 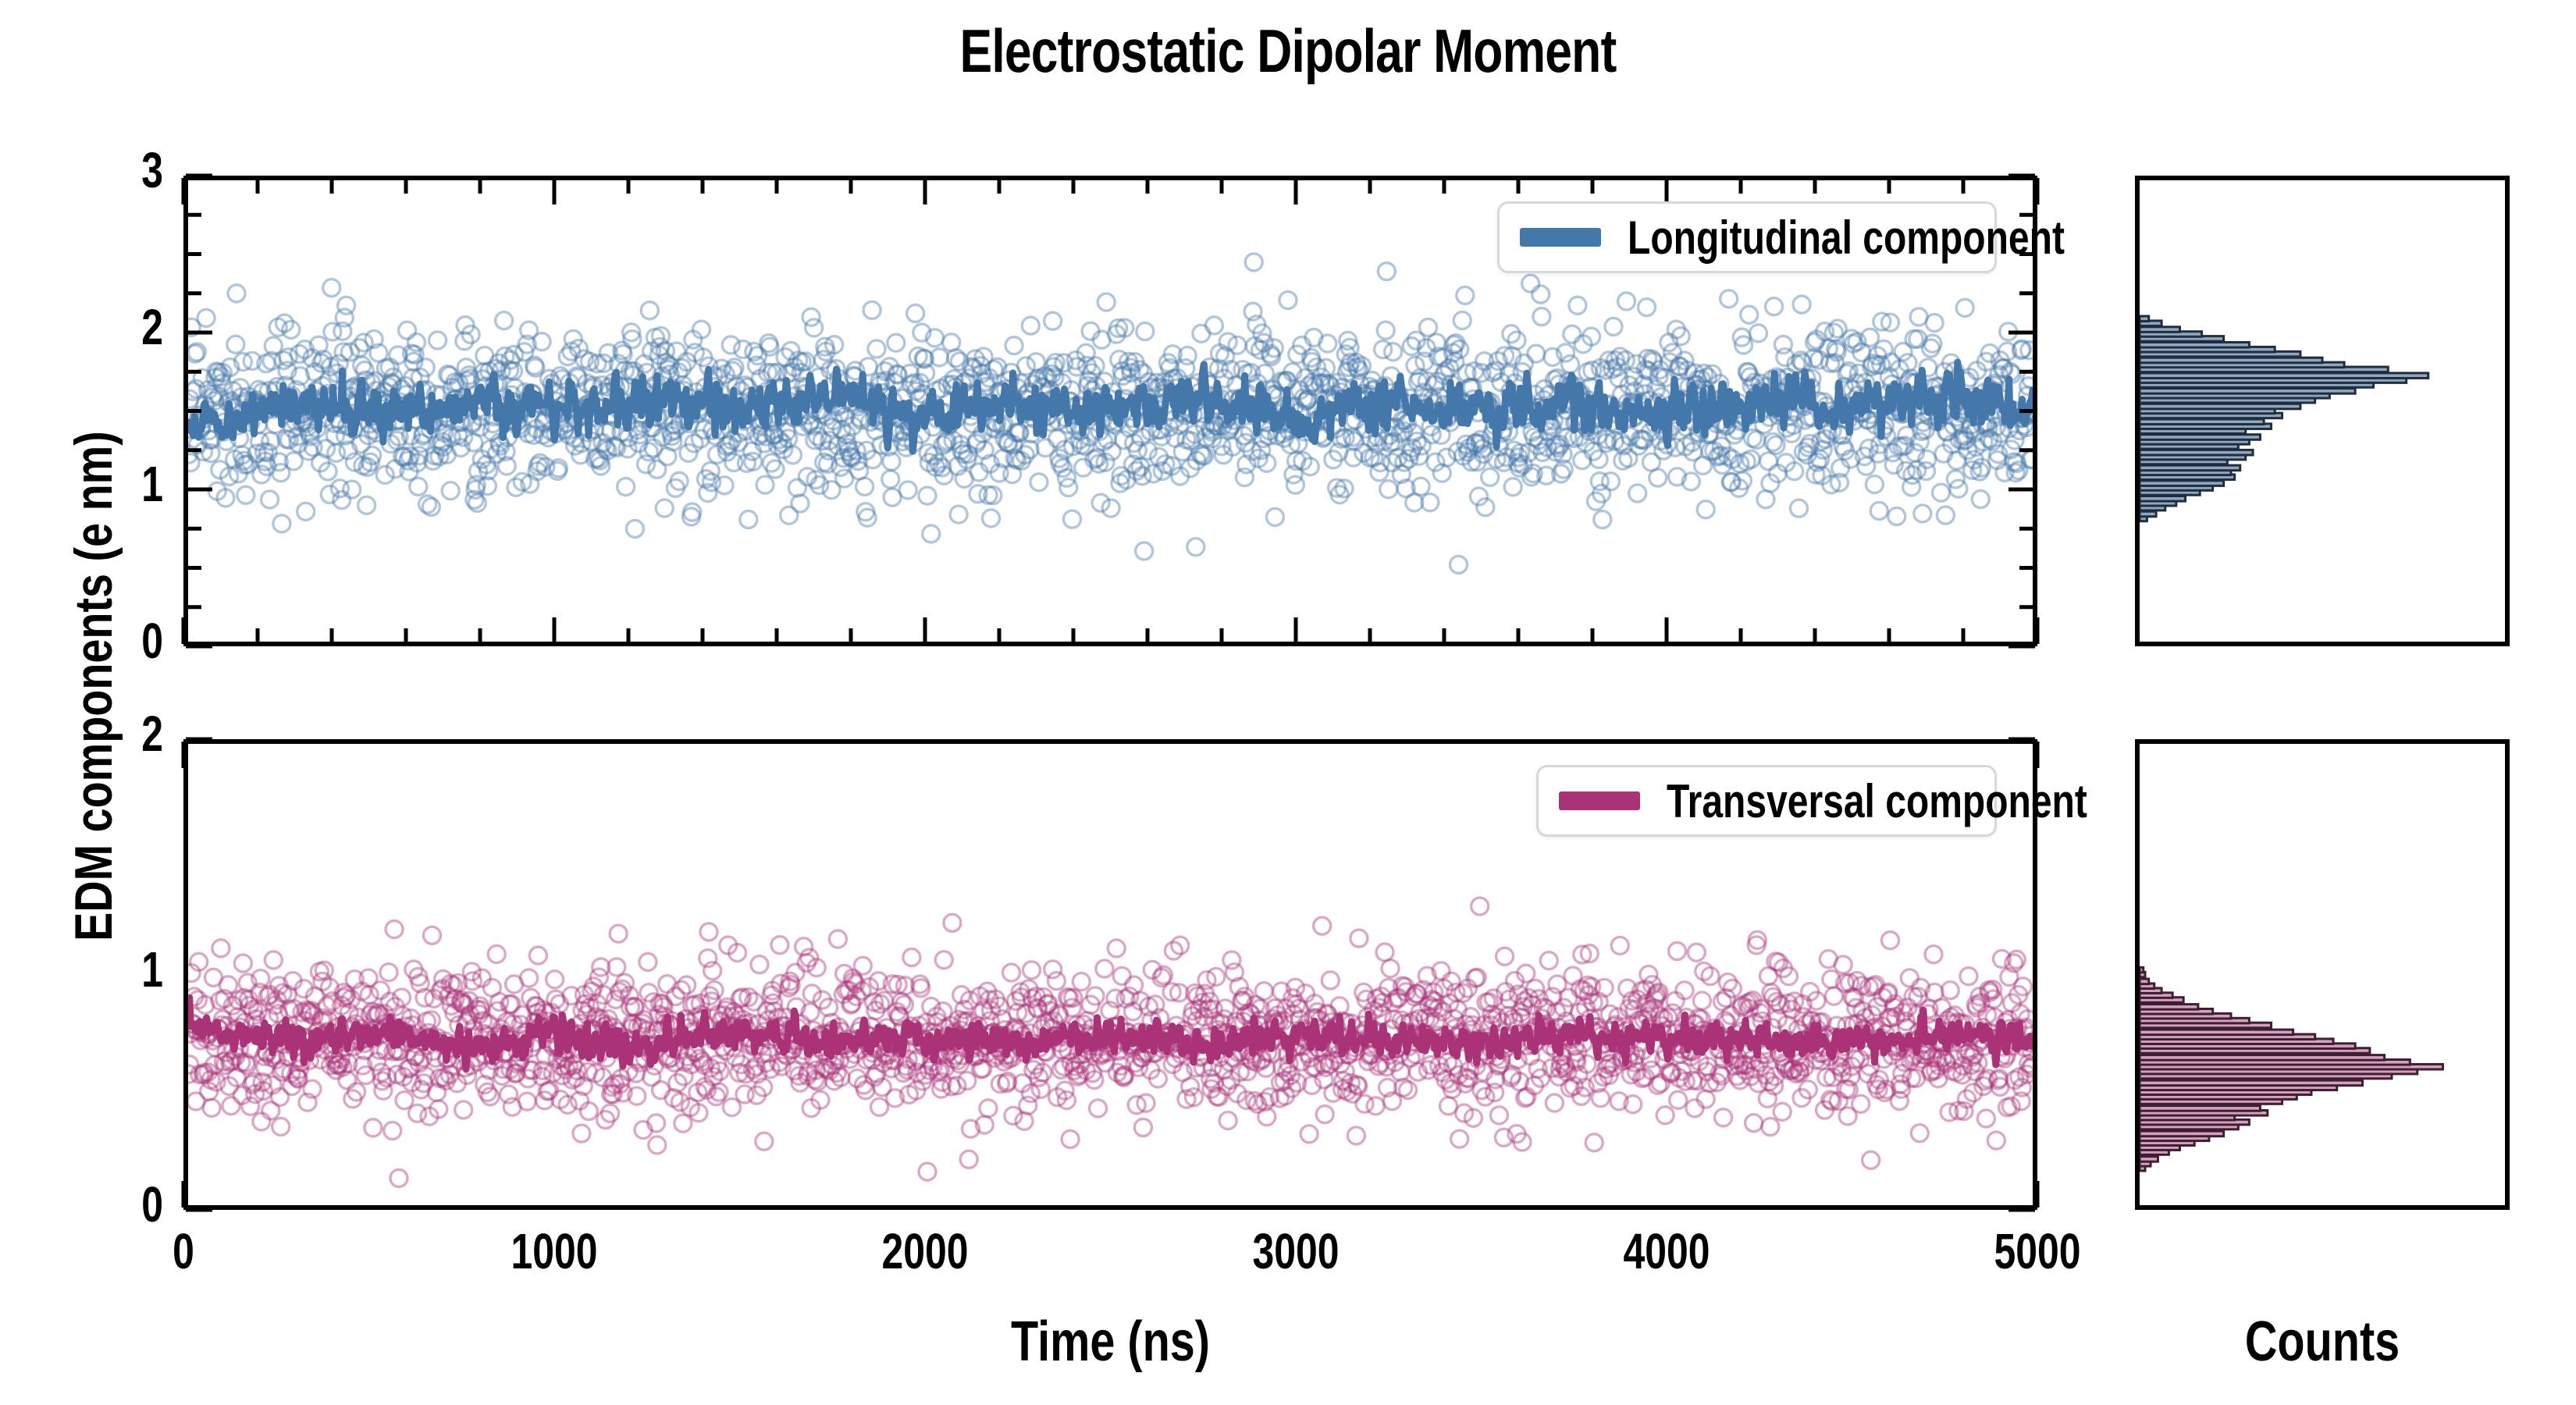 What do you see at coordinates (1296, 1251) in the screenshot?
I see `x-tick-label: 3000` at bounding box center [1296, 1251].